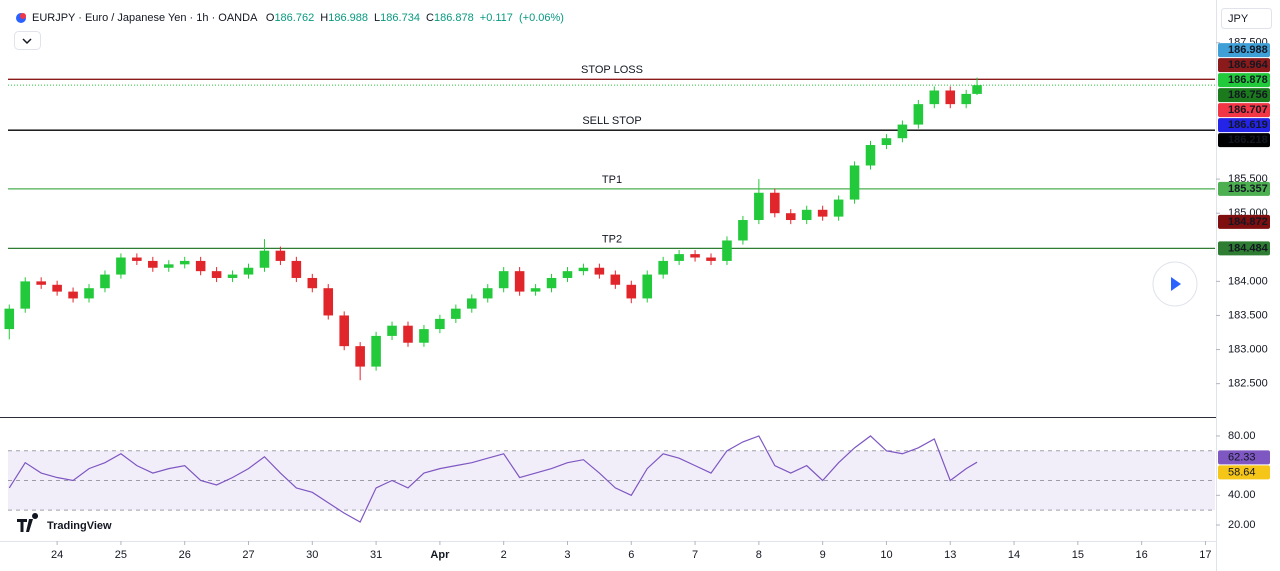 The width and height of the screenshot is (1280, 571). I want to click on x-tick-label: 14, so click(1014, 555).